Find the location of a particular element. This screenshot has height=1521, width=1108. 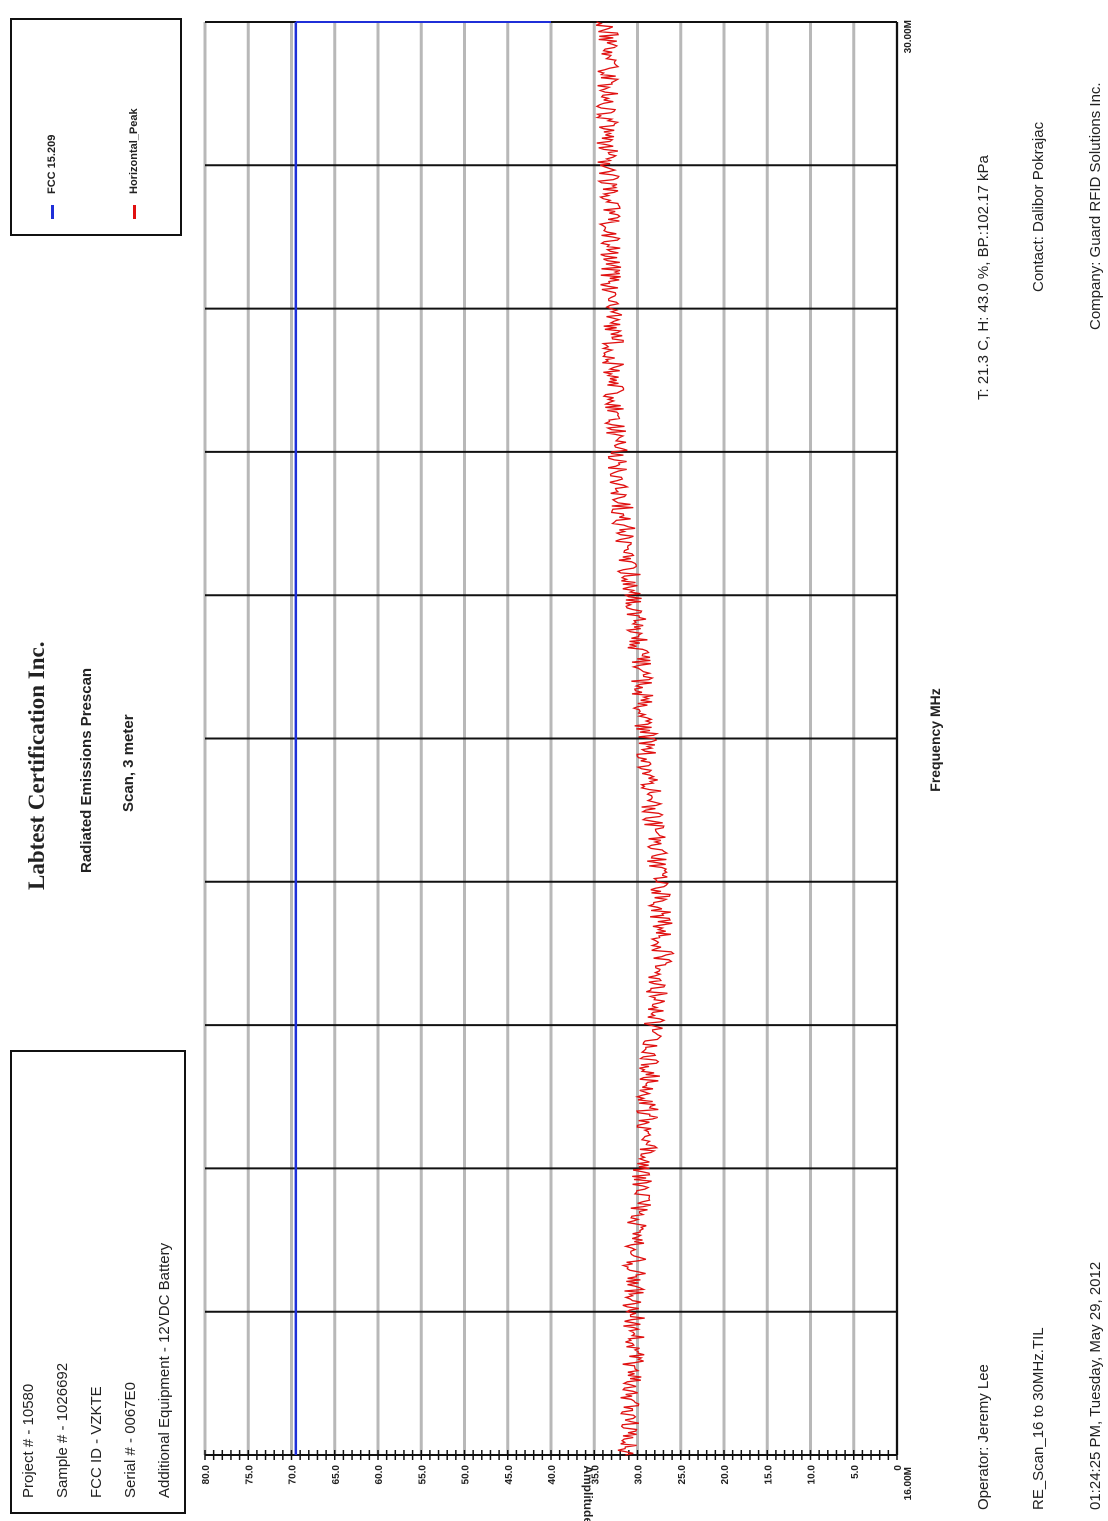

amplitude-tick-label: 80.0 is located at coordinates (206, 1475).